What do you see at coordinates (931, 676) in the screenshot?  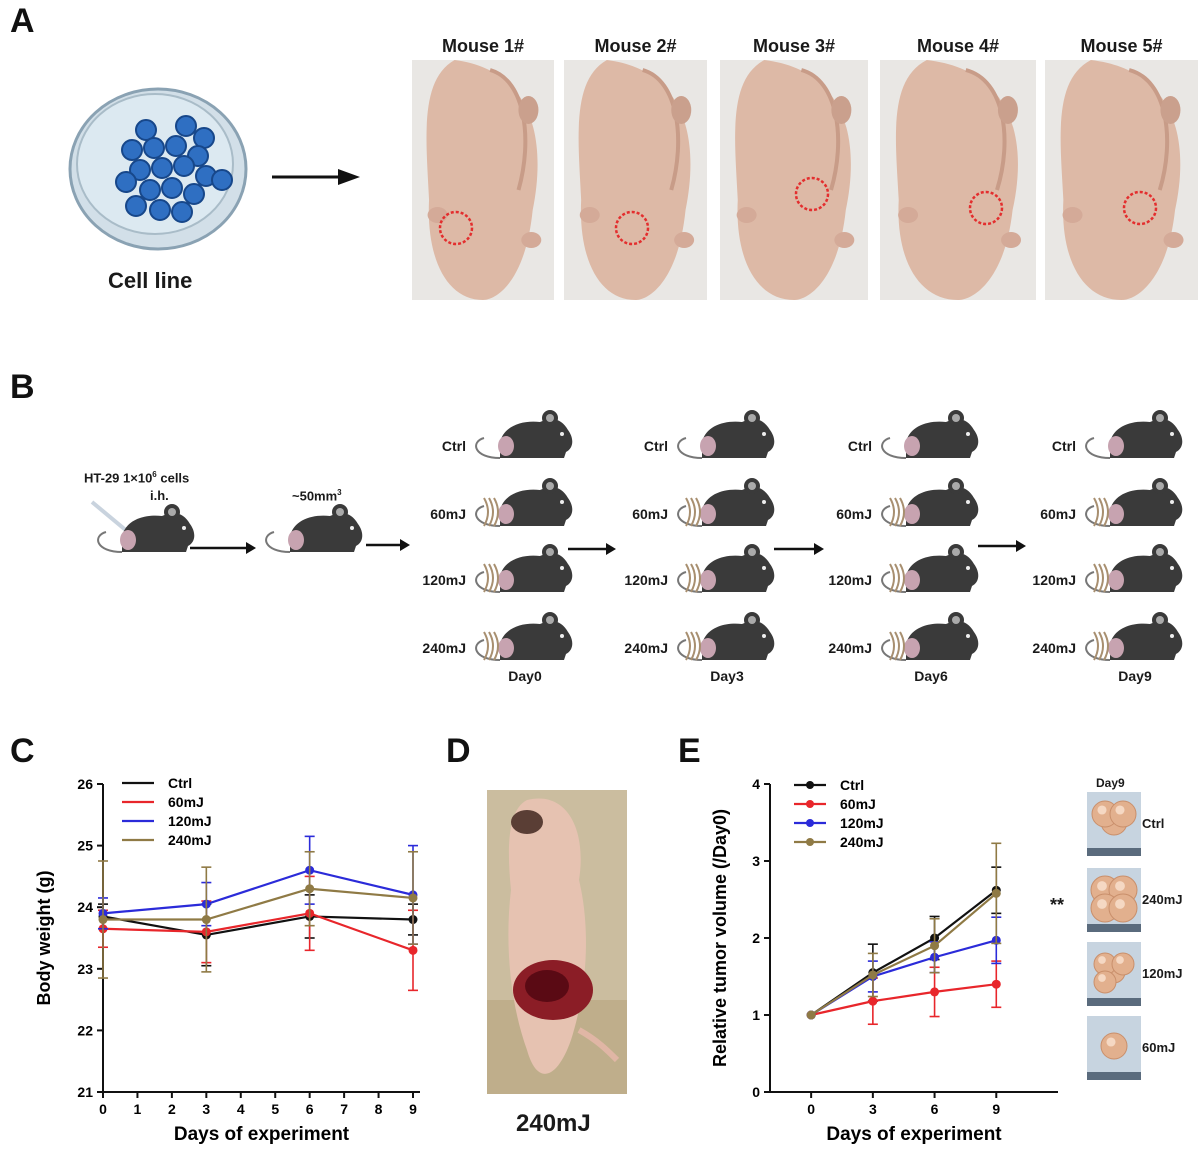 I see `day-label: Day6` at bounding box center [931, 676].